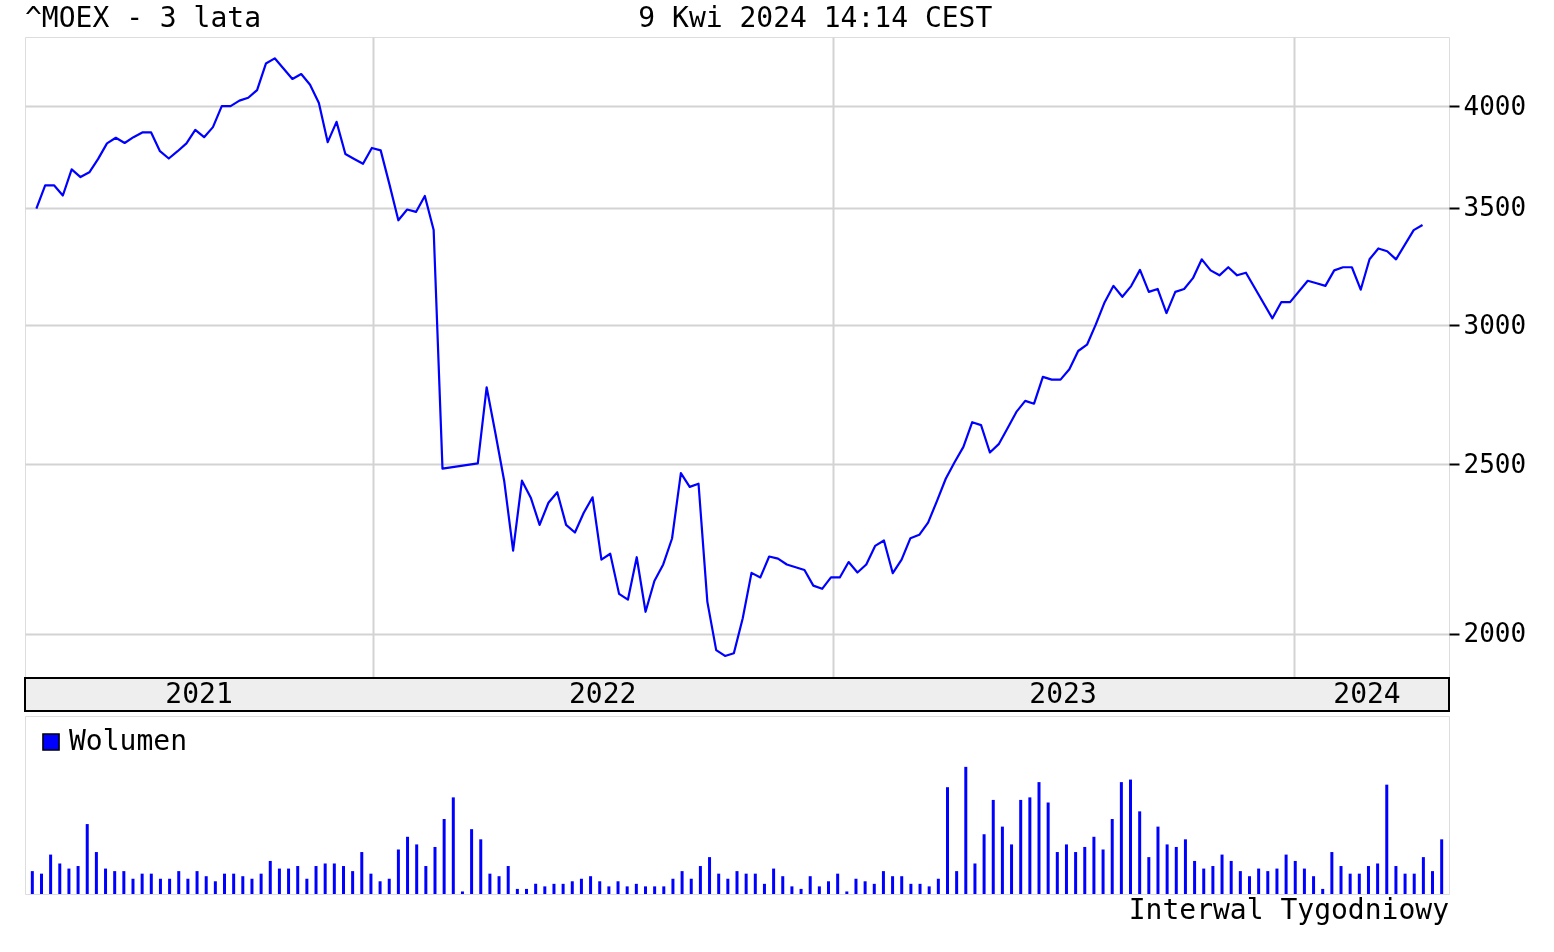  What do you see at coordinates (1495, 324) in the screenshot?
I see `y-tick-label: 3000` at bounding box center [1495, 324].